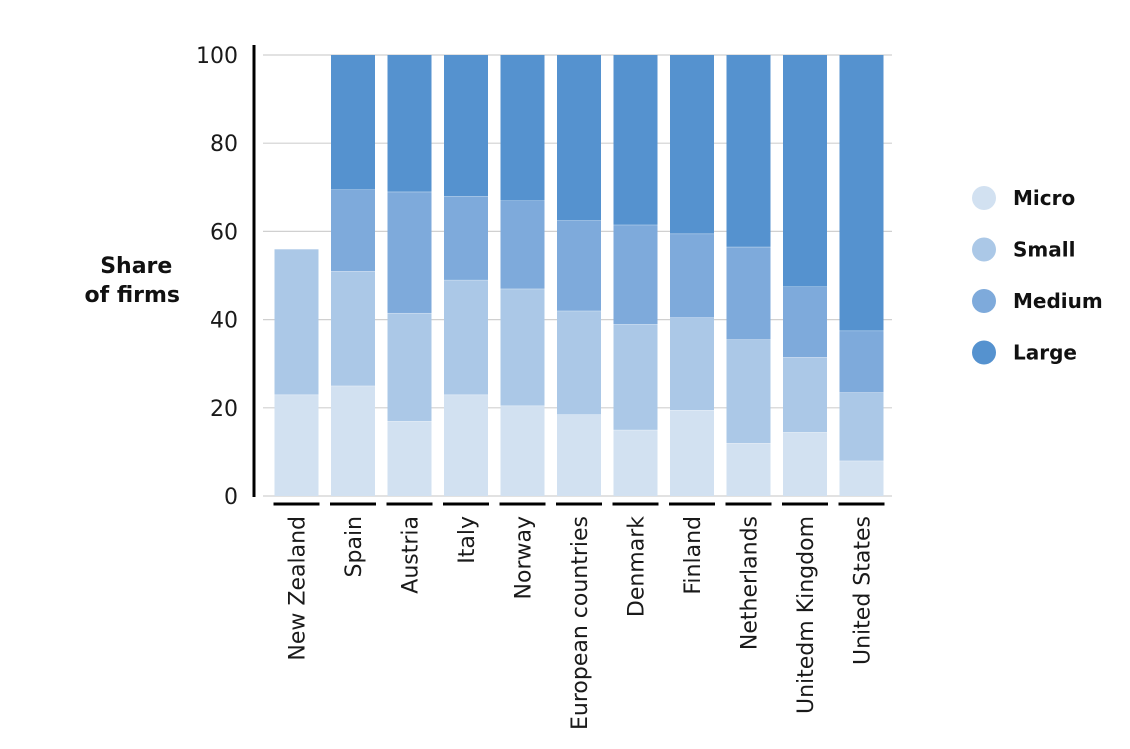 This screenshot has height=749, width=1130. What do you see at coordinates (231, 497) in the screenshot?
I see `y-tick-label: 0` at bounding box center [231, 497].